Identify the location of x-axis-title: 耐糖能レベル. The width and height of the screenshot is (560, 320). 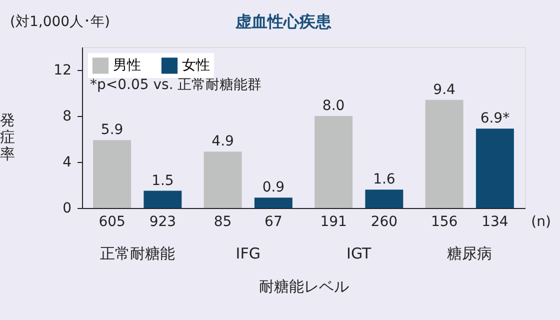
(304, 287).